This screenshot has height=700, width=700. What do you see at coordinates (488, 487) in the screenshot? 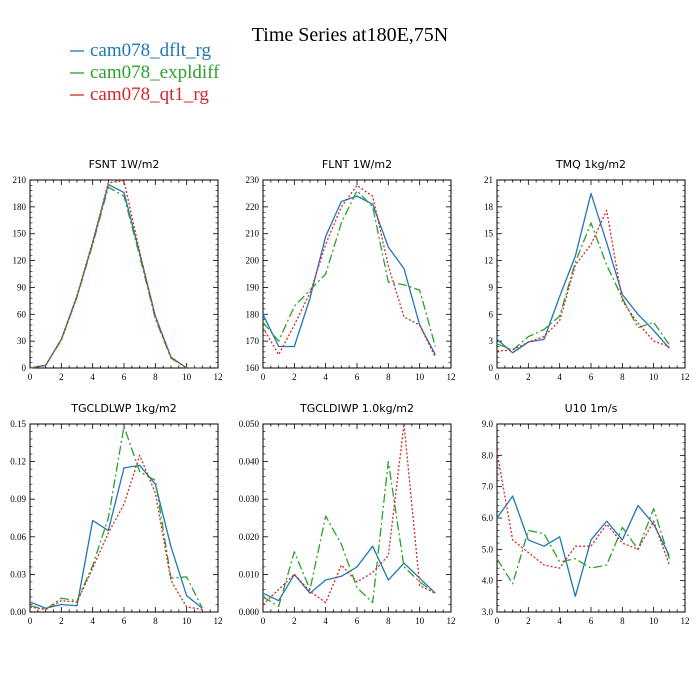
I see `y-tick-label: 7.0` at bounding box center [488, 487].